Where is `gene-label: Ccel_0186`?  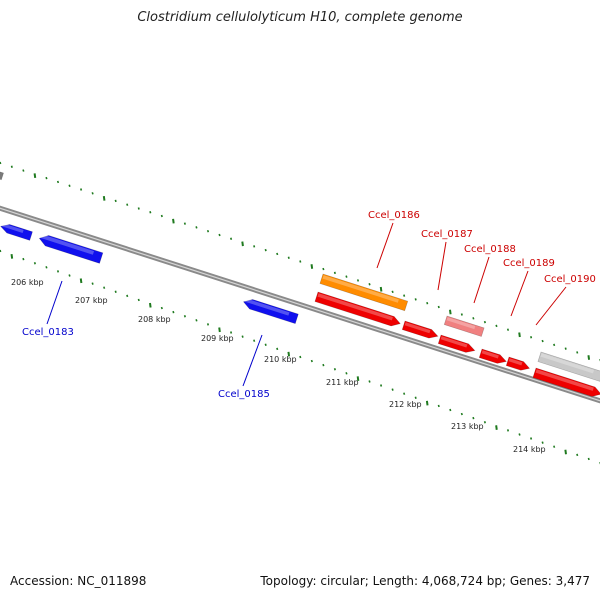
gene-label: Ccel_0186 is located at coordinates (394, 215).